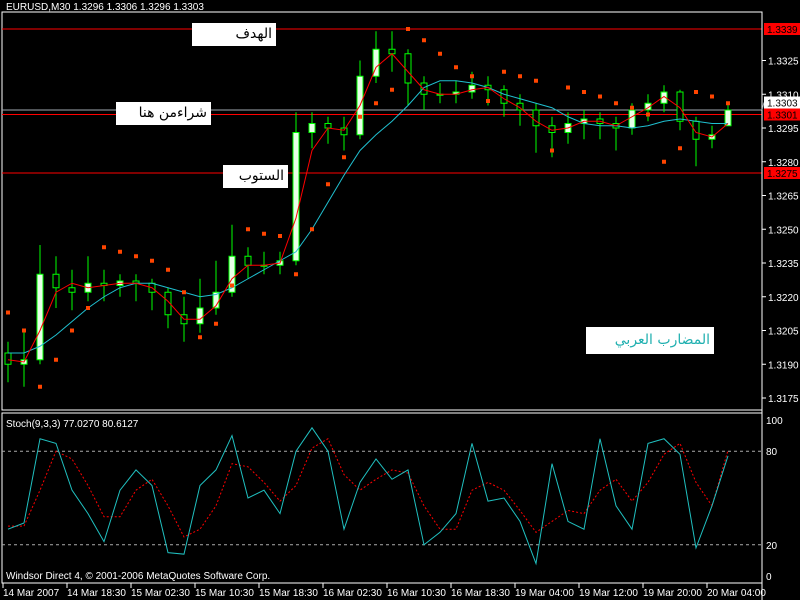 The image size is (800, 600). Describe the element at coordinates (783, 264) in the screenshot. I see `y-tick-label: 1.3235` at that location.